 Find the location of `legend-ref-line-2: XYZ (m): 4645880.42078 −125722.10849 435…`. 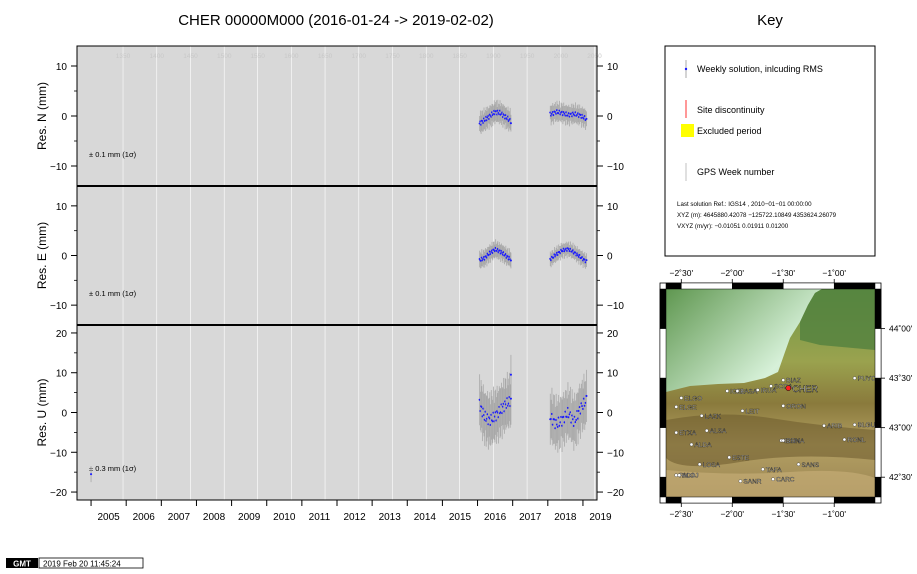

legend-ref-line-2: XYZ (m): 4645880.42078 −125722.10849 435… is located at coordinates (757, 215).